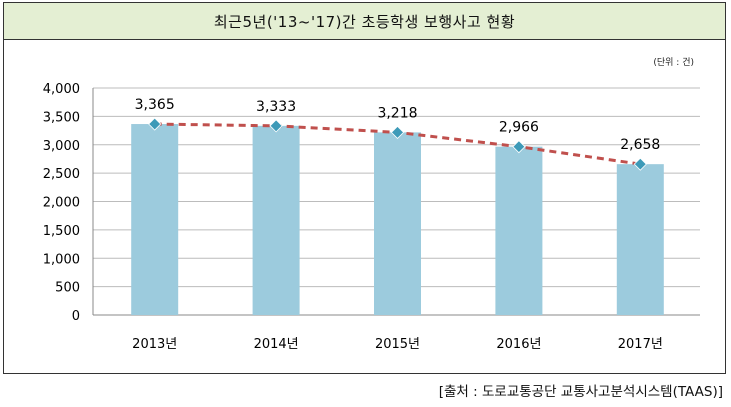  What do you see at coordinates (519, 128) in the screenshot?
I see `data-label: 2,966` at bounding box center [519, 128].